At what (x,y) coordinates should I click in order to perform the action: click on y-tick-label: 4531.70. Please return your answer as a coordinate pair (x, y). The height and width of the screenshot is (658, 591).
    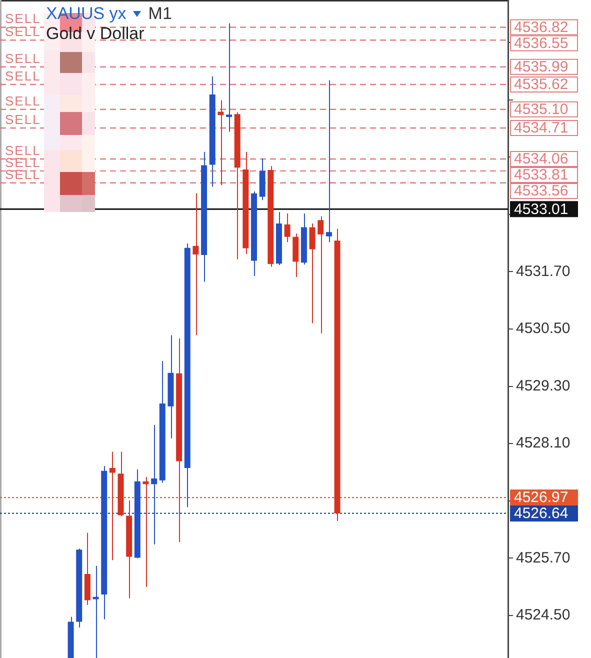
    Looking at the image, I should click on (543, 271).